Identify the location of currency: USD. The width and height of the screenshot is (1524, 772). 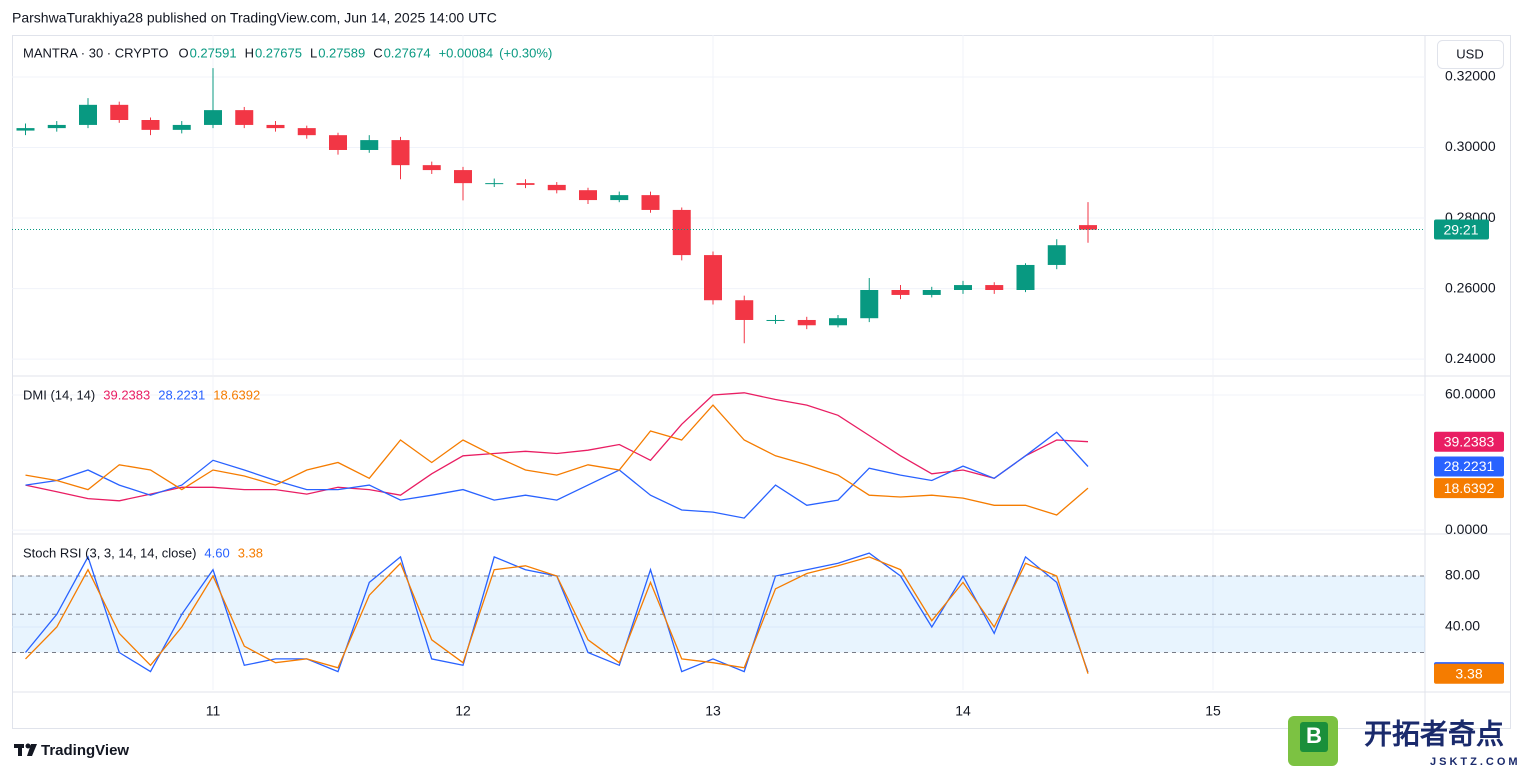
(1469, 53).